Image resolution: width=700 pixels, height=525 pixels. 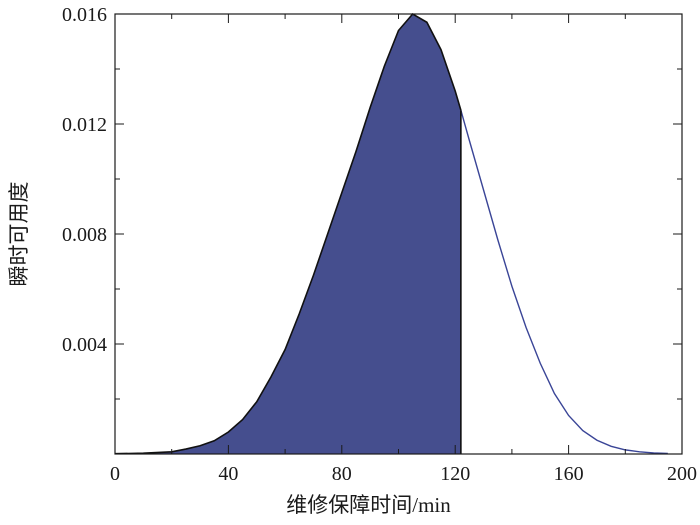 What do you see at coordinates (342, 474) in the screenshot?
I see `x-tick-label: 80` at bounding box center [342, 474].